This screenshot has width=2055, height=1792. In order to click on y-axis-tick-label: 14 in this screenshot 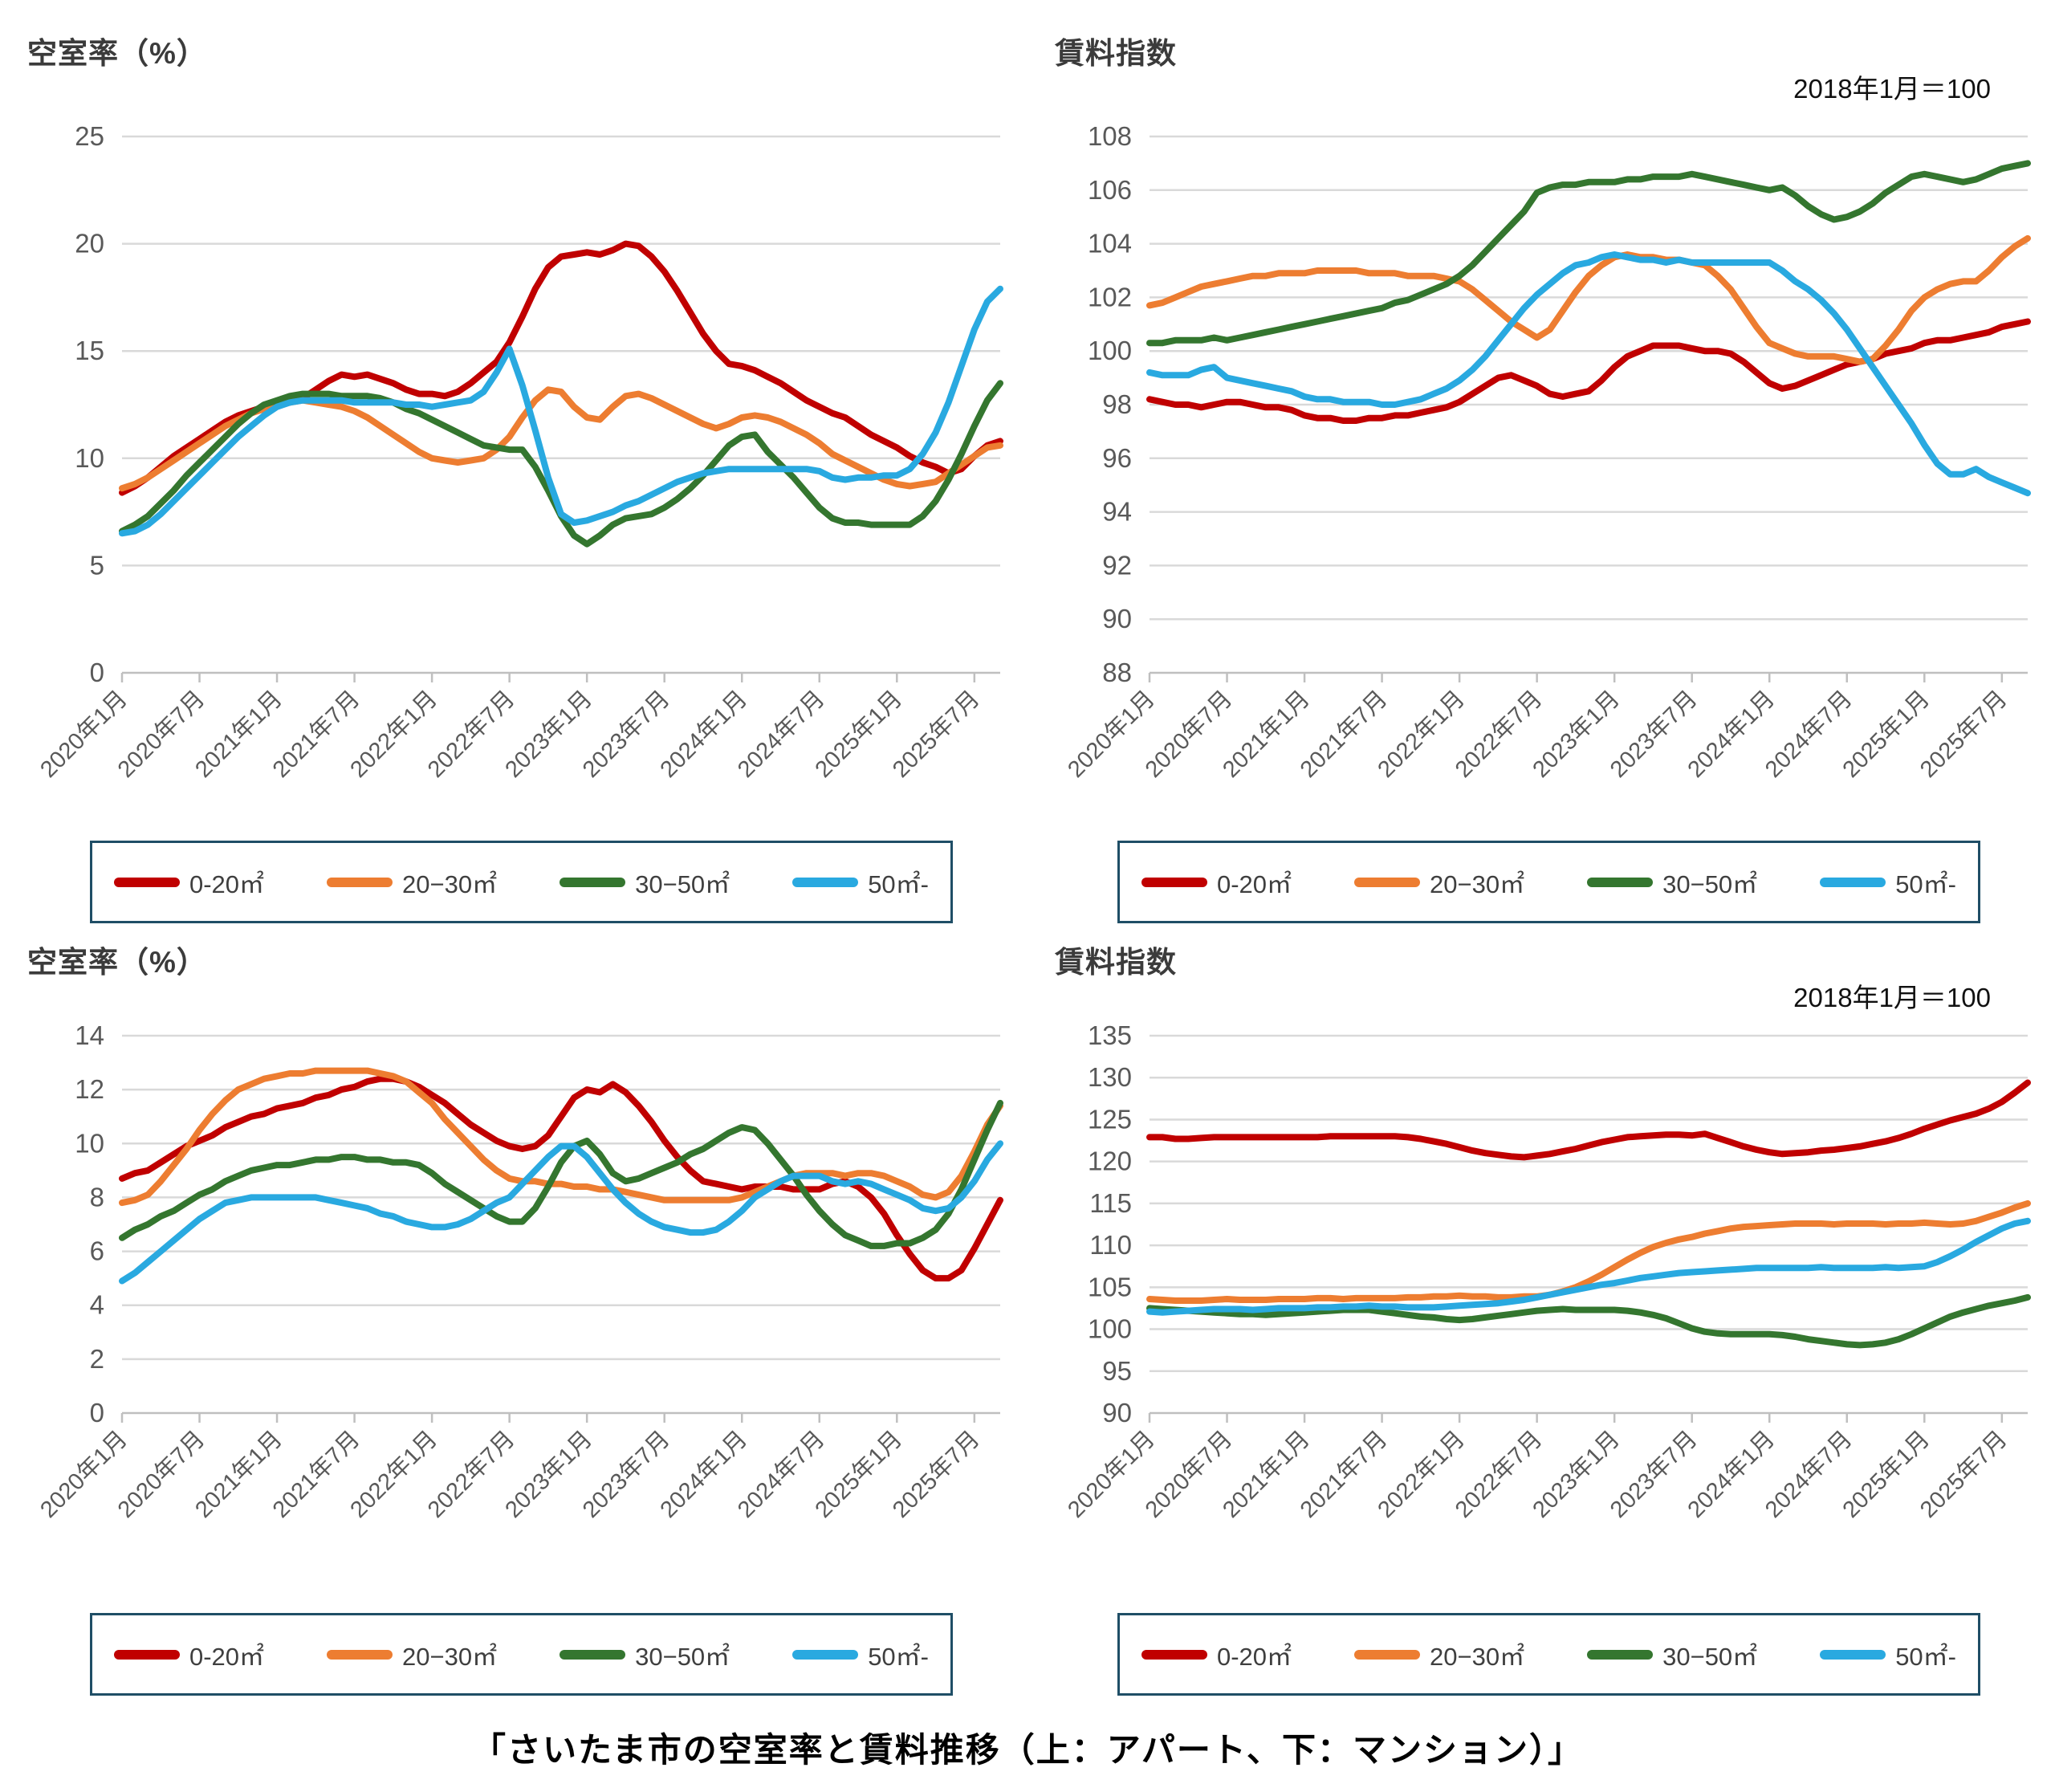, I will do `click(89, 1035)`.